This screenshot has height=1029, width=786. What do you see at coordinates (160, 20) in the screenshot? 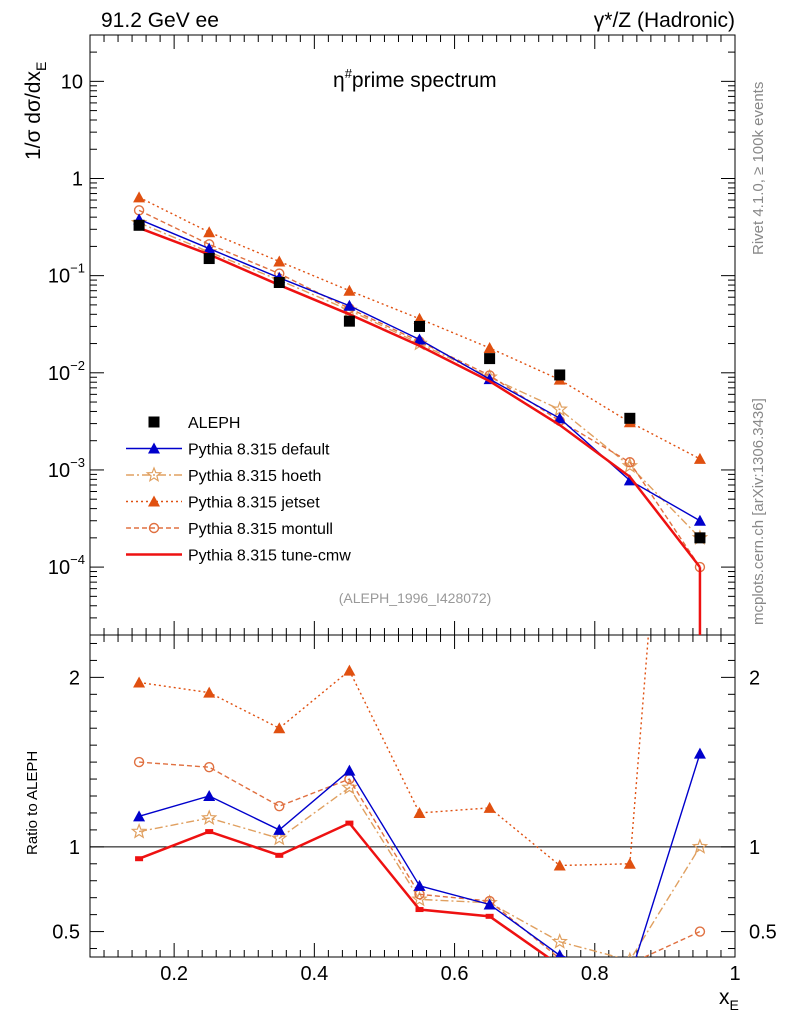
I see `energy-label: 91.2 GeV ee` at bounding box center [160, 20].